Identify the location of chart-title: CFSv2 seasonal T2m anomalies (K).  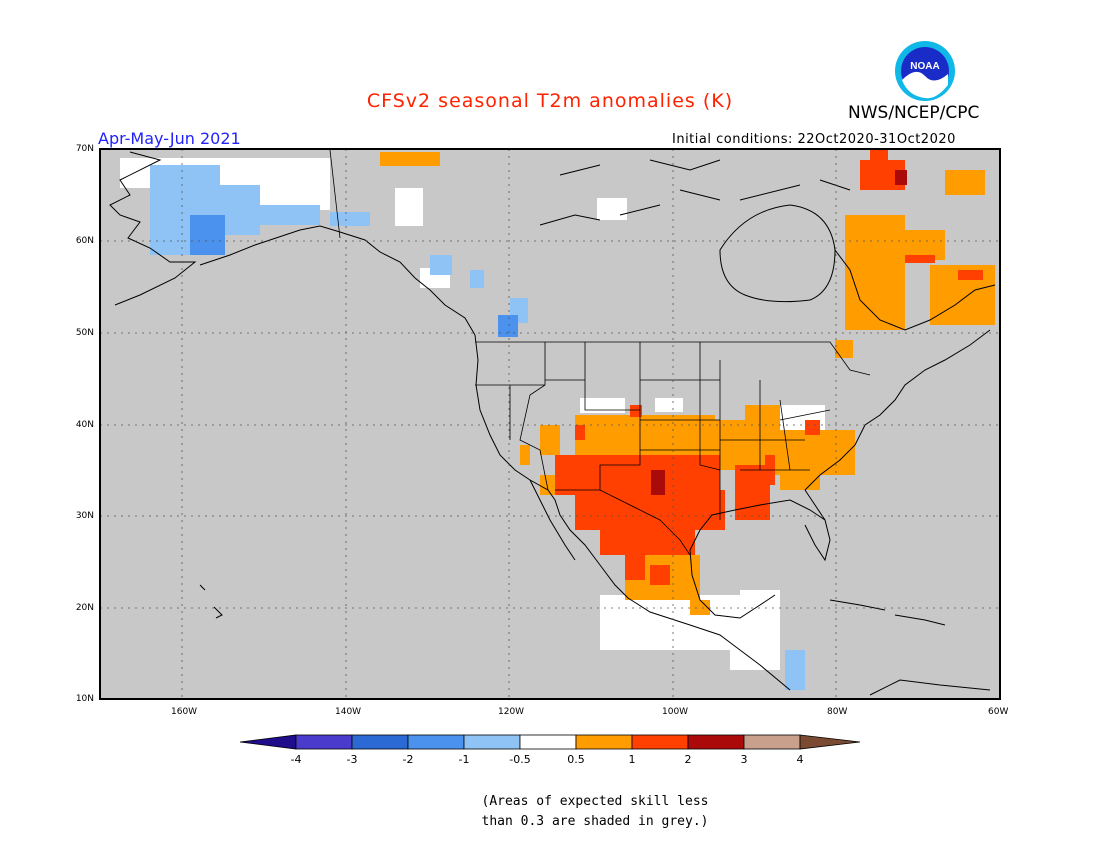
(550, 101).